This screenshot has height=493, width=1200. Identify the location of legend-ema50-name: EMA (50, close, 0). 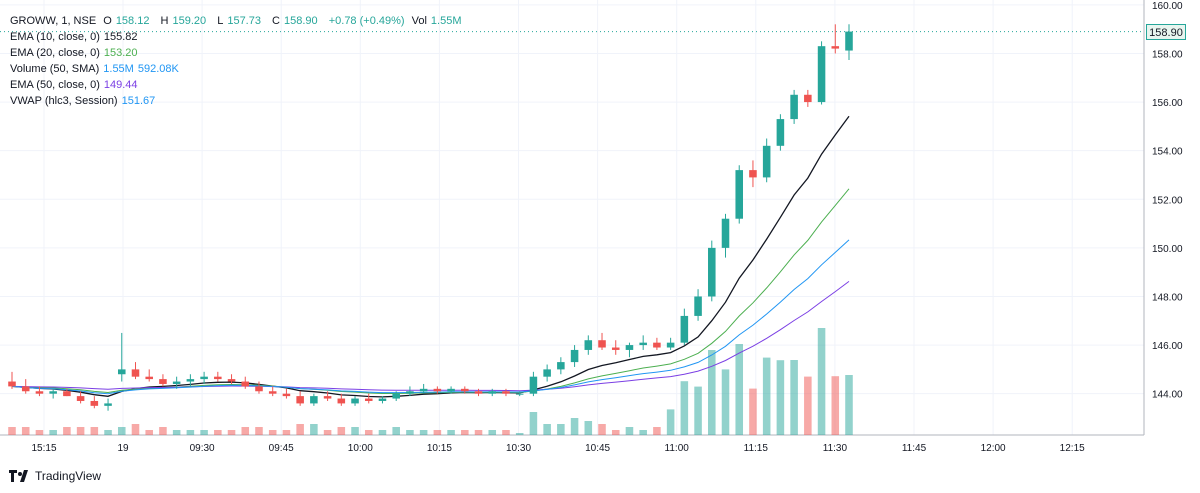
(55, 85).